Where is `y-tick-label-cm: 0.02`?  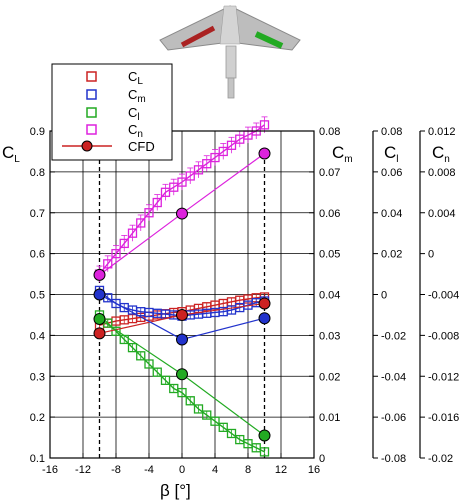 y-tick-label-cm: 0.02 is located at coordinates (329, 377).